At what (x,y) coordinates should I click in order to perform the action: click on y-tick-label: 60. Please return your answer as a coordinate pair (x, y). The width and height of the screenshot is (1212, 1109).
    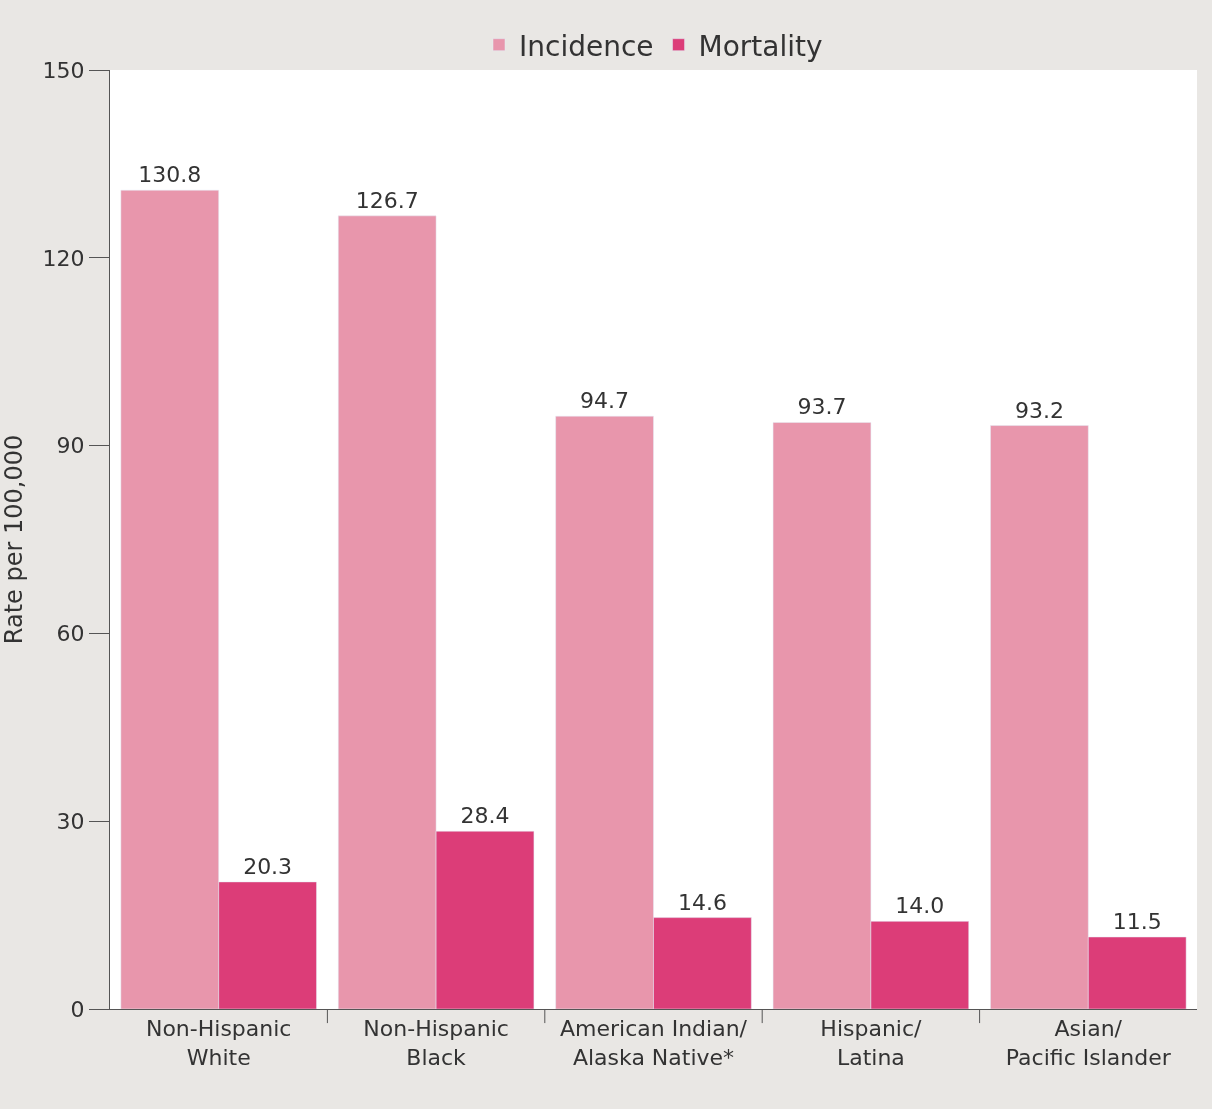
    Looking at the image, I should click on (70, 634).